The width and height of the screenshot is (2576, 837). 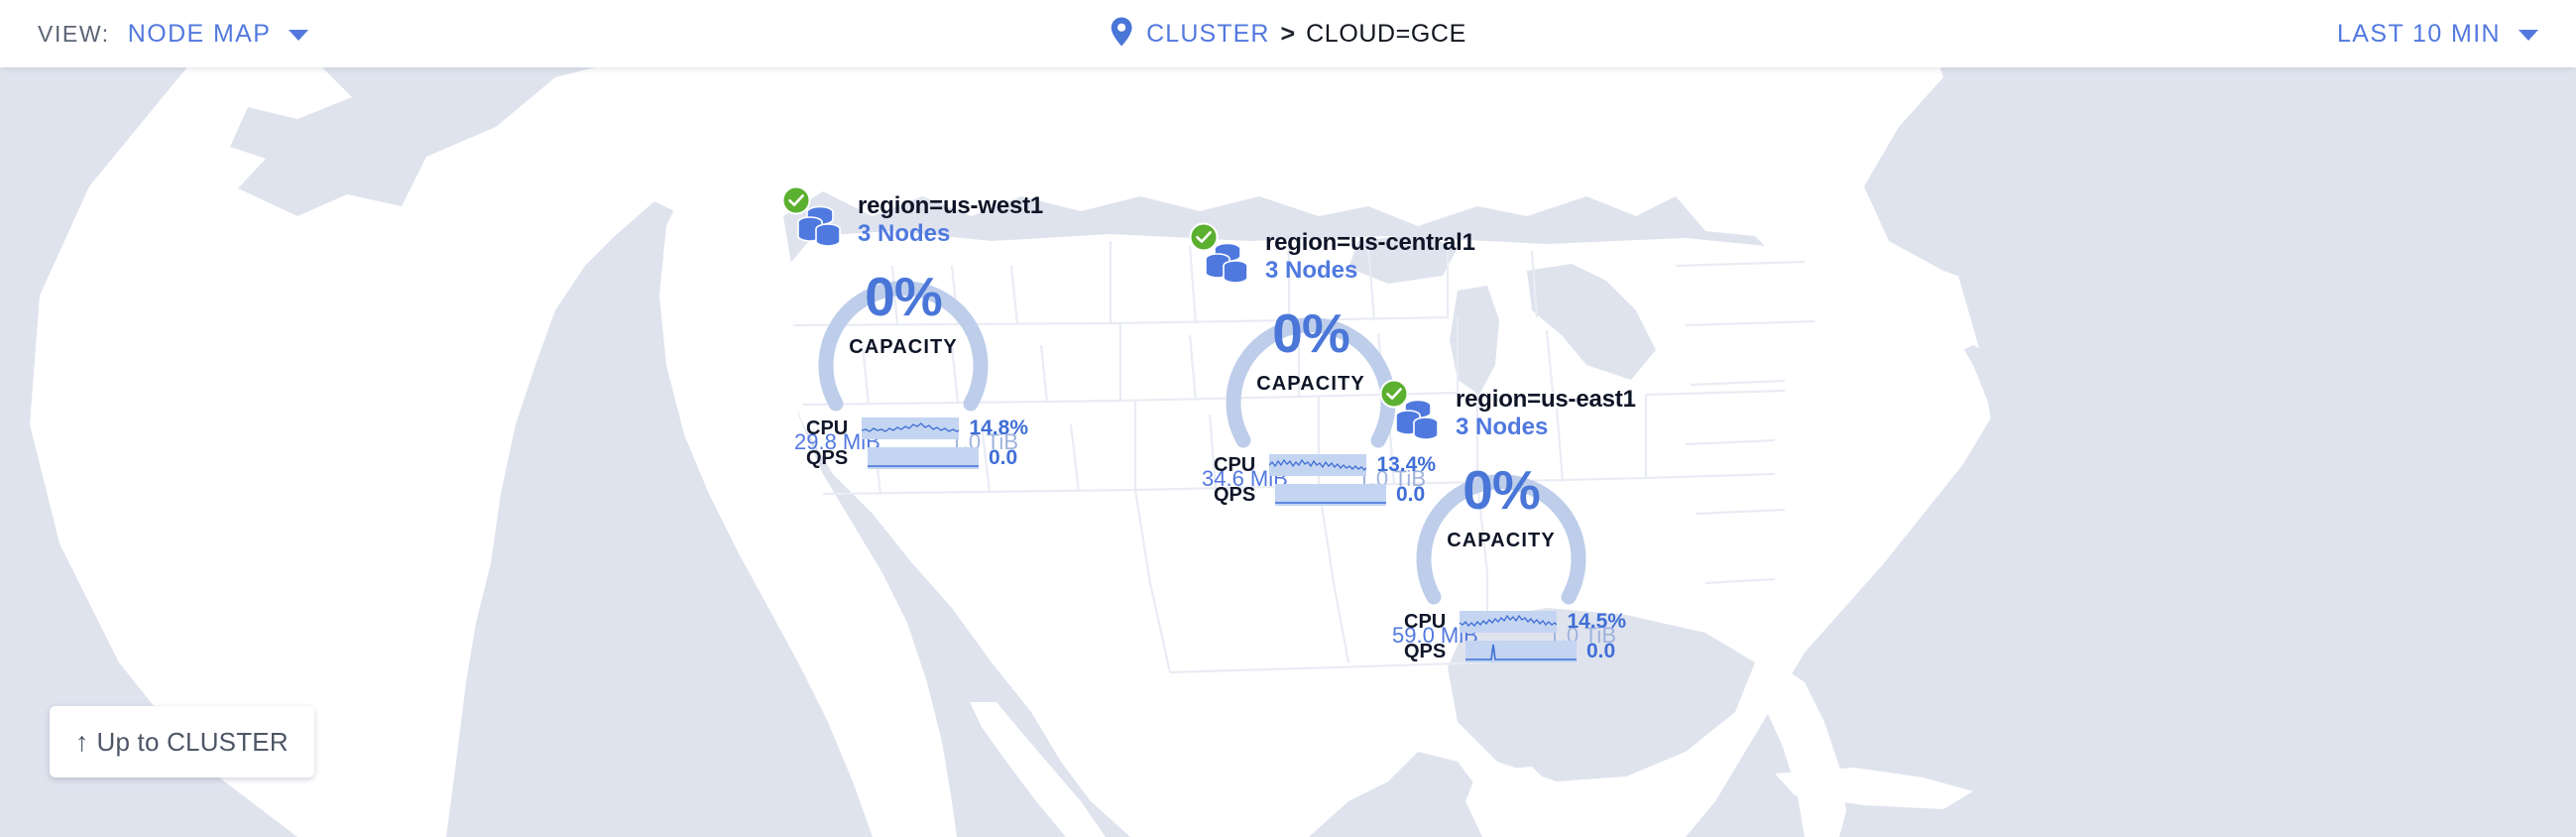 I want to click on water-lake-michigan, so click(x=1474, y=340).